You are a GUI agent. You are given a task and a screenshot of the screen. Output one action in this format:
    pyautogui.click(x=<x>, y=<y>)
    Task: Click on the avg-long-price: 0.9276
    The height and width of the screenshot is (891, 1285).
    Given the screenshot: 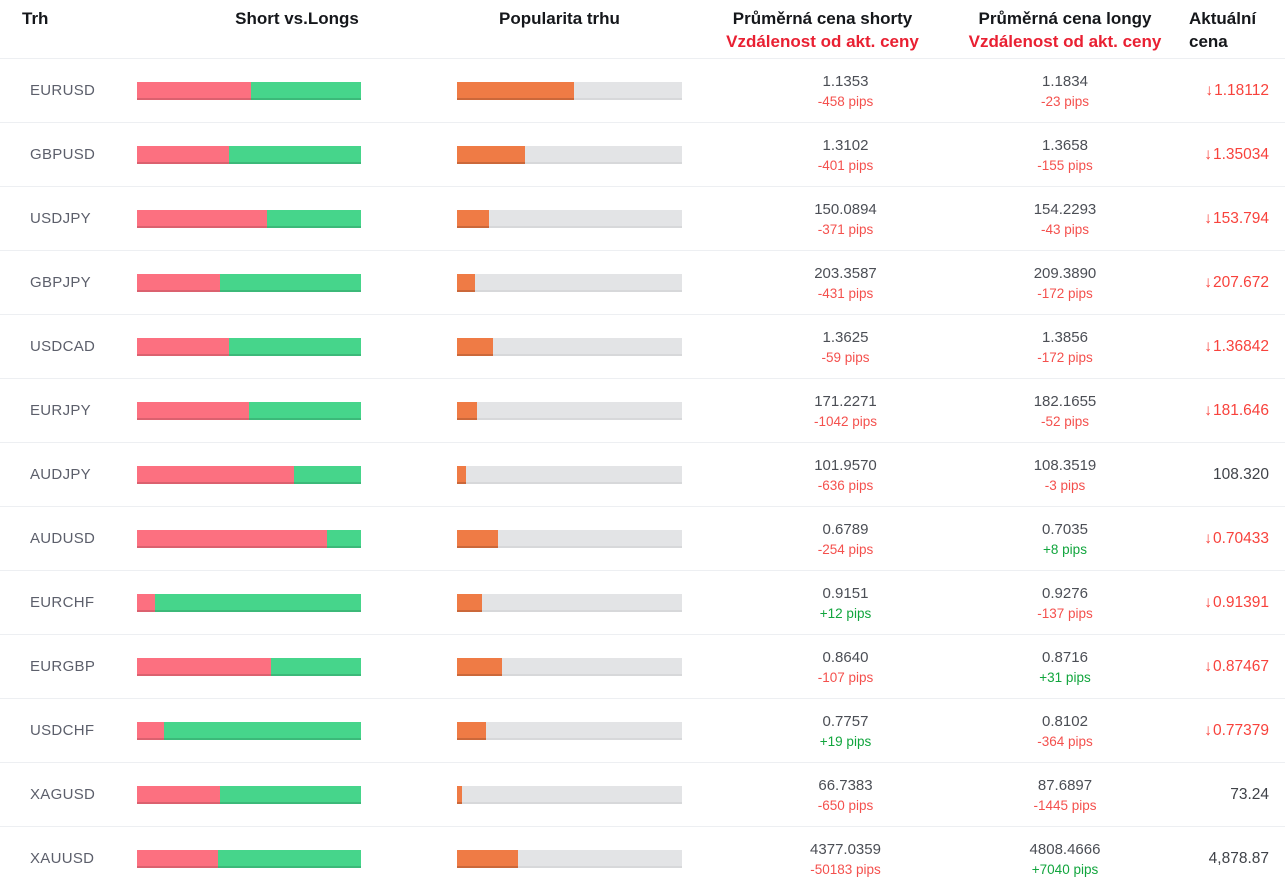 What is the action you would take?
    pyautogui.click(x=1065, y=593)
    